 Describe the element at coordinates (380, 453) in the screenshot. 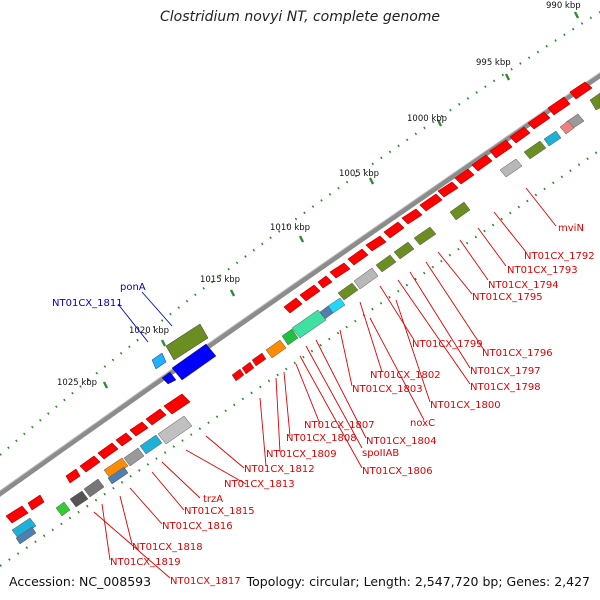

I see `gene-label-spoIIAB: spoIIAB` at that location.